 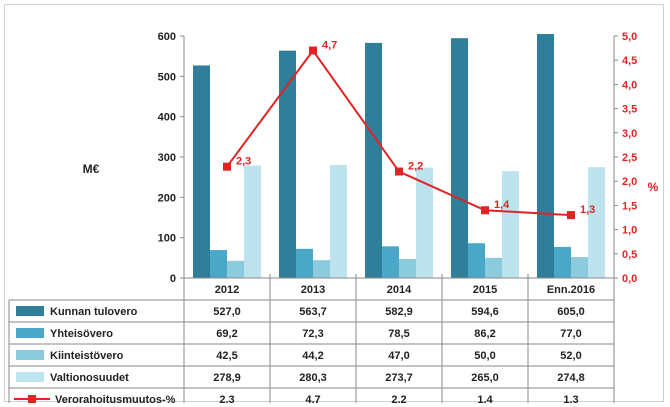 I want to click on legend-key-kunnan-tulovero, so click(x=30, y=311).